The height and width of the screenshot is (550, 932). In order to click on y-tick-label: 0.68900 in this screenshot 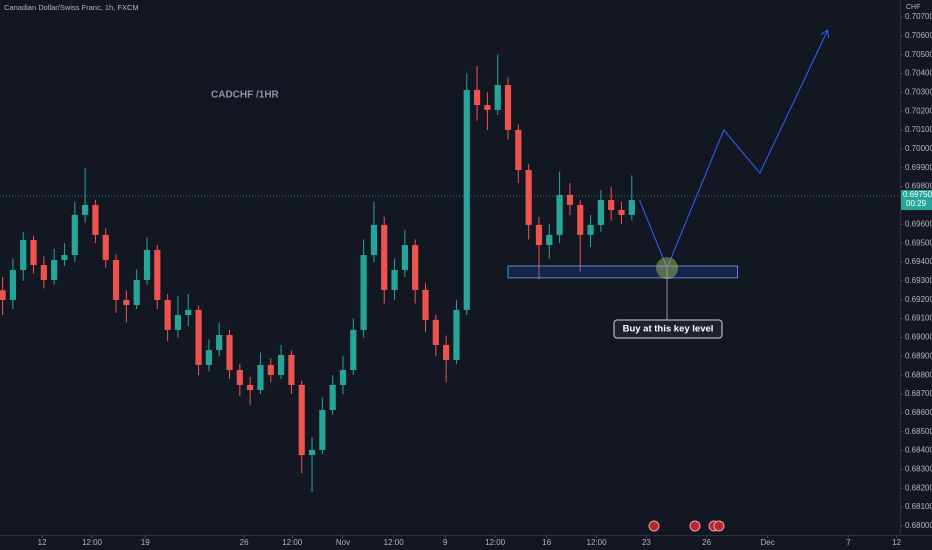, I will do `click(918, 355)`.